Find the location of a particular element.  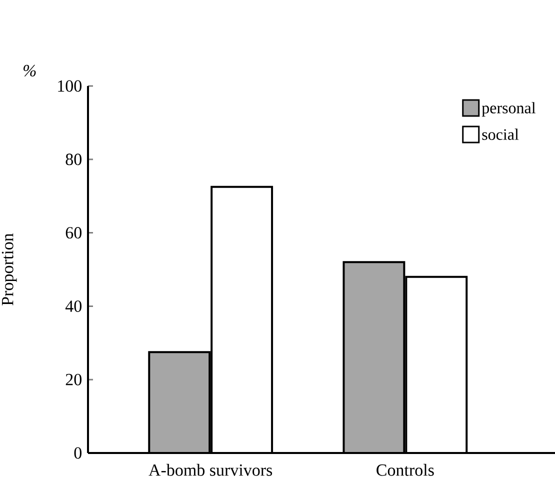

legend-label: social is located at coordinates (500, 134).